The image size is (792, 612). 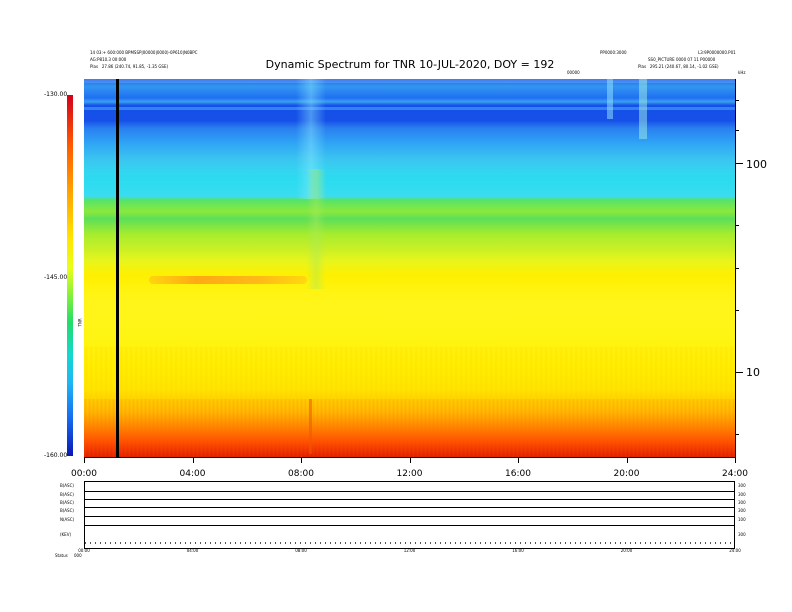 I want to click on plas-values-left: 27.86 (240.74, 91.85, -1.35 GSE), so click(x=135, y=66).